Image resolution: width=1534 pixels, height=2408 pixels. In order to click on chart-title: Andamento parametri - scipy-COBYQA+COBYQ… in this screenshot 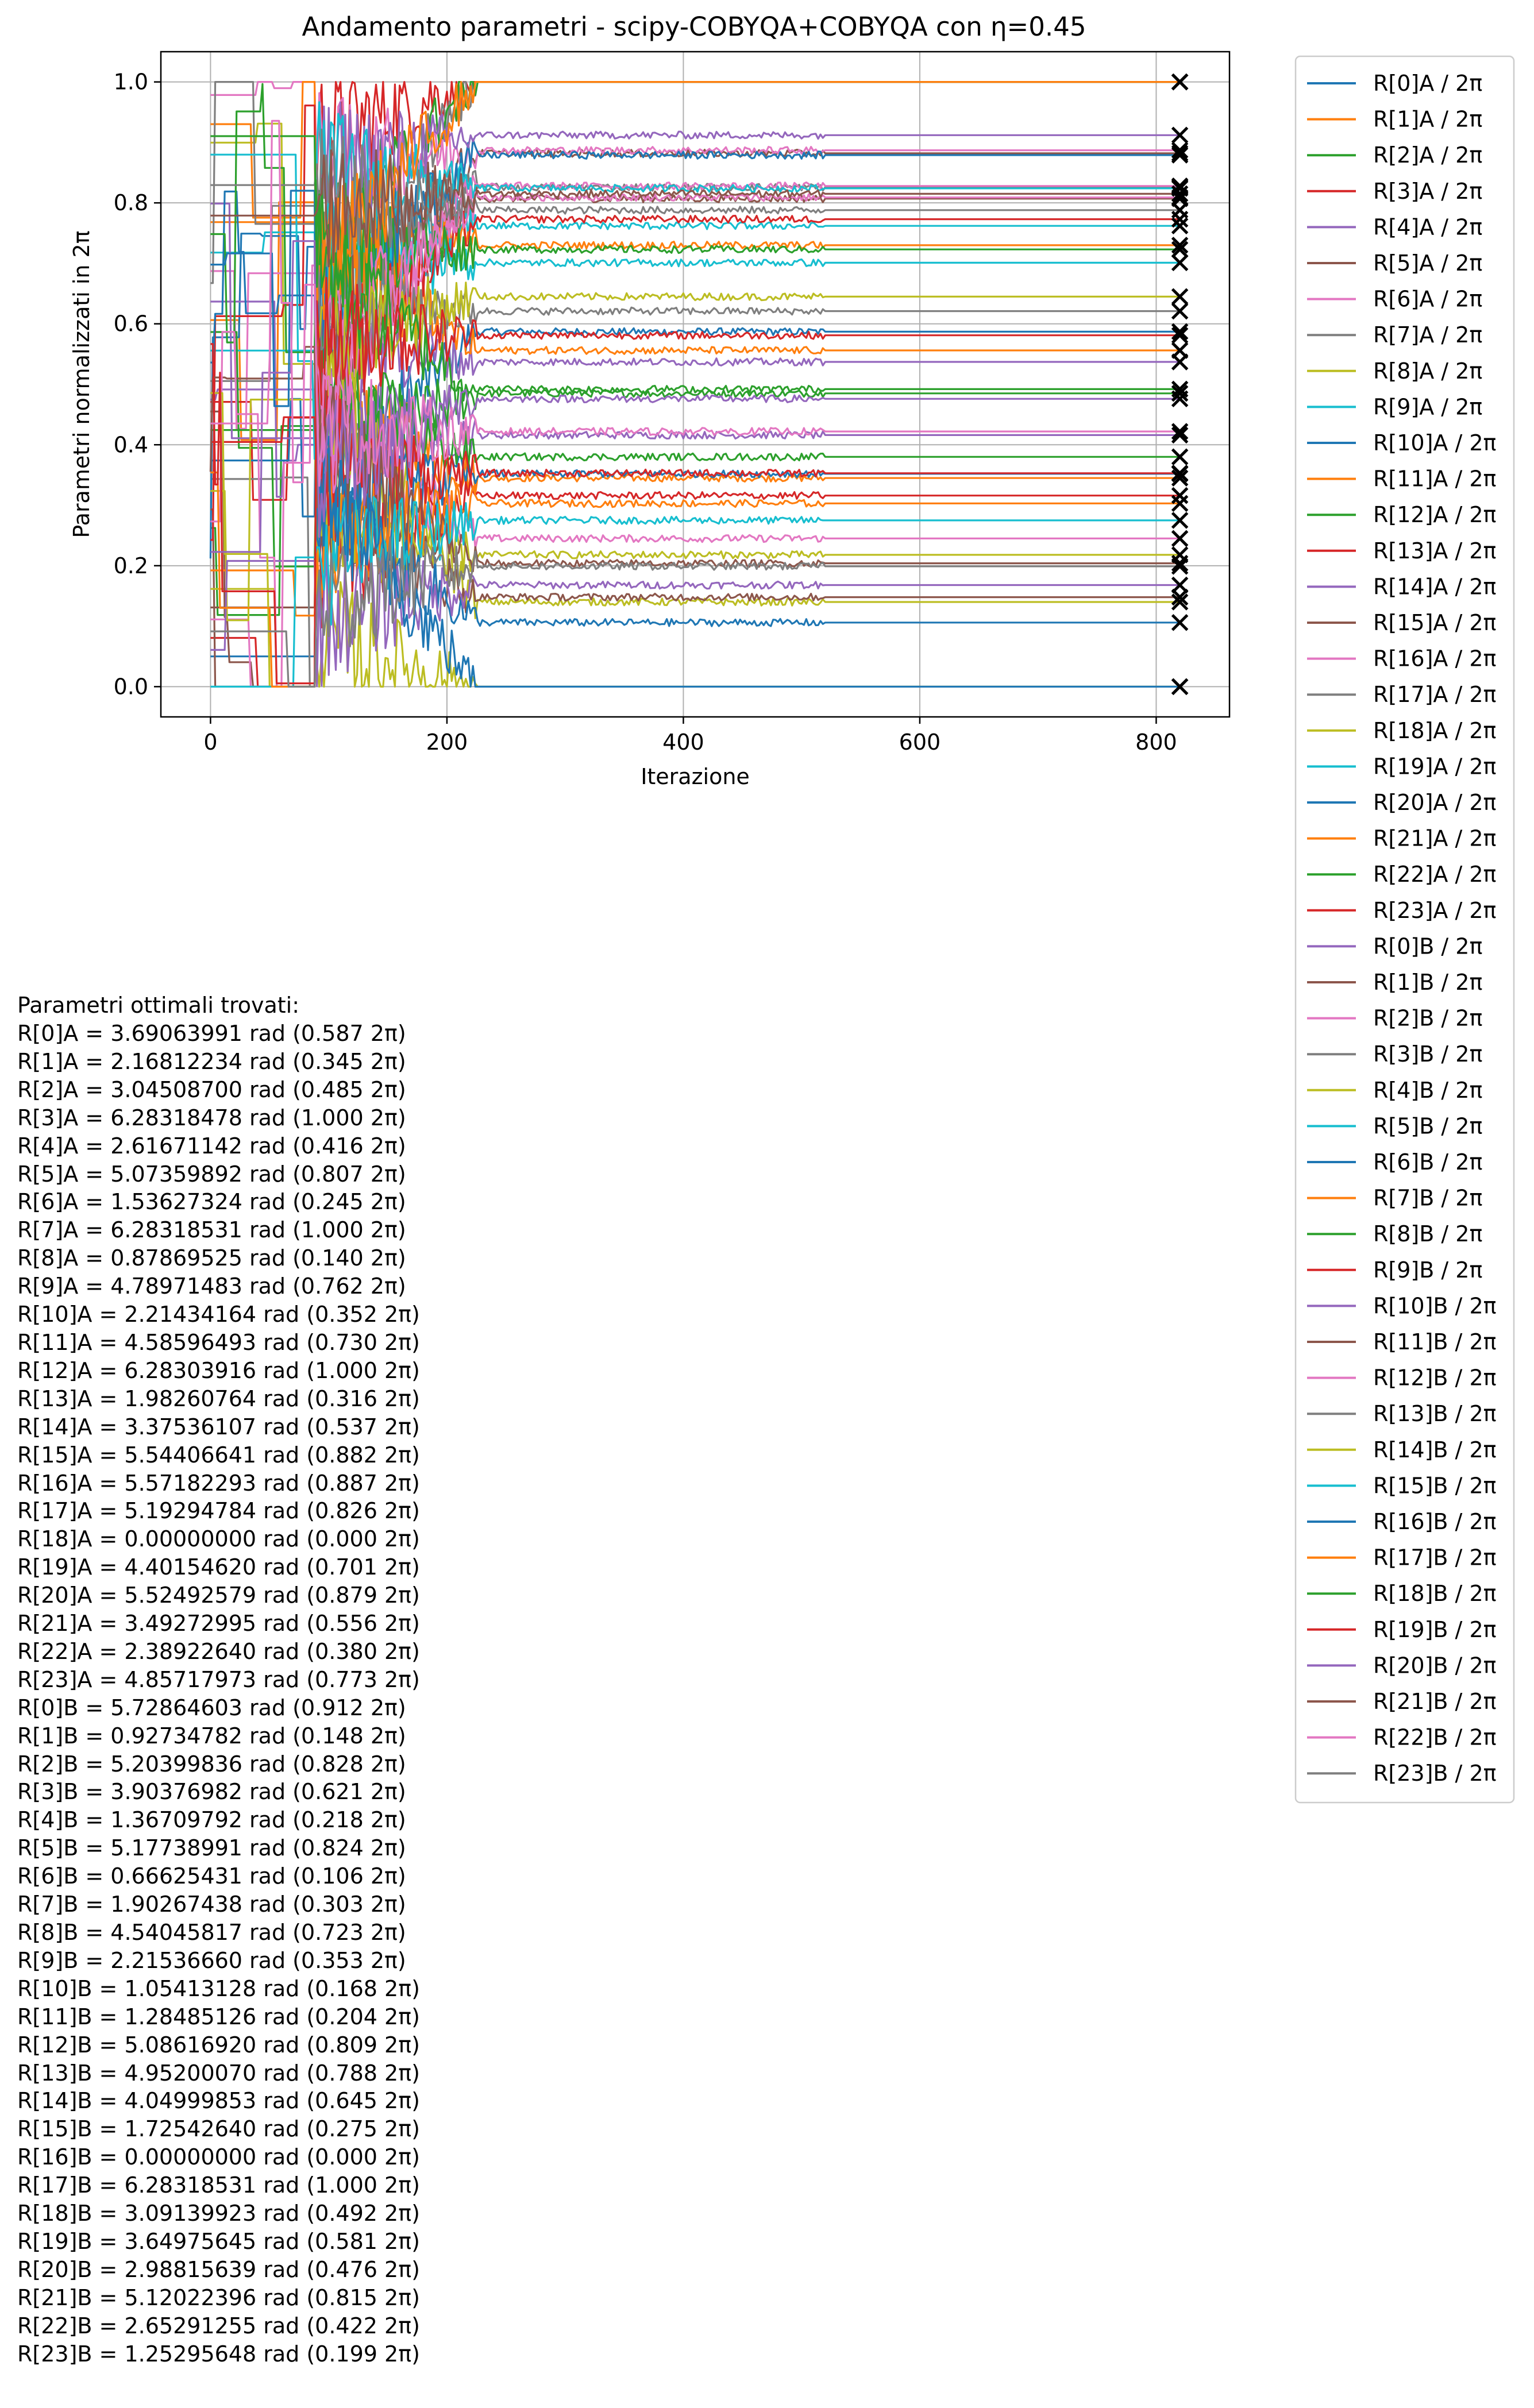, I will do `click(694, 27)`.